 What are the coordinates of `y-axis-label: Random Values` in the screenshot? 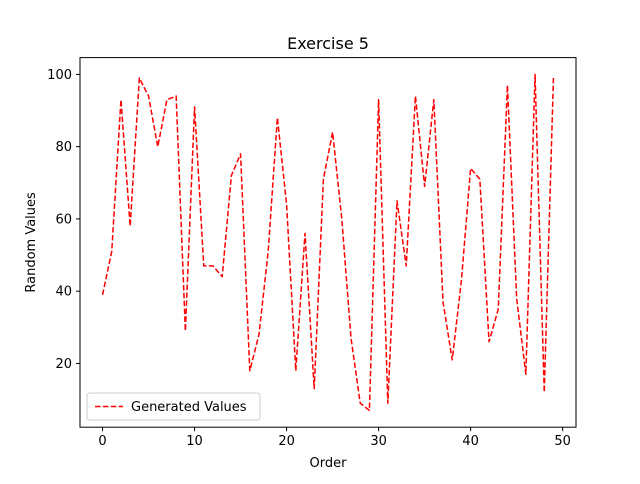 It's located at (31, 242).